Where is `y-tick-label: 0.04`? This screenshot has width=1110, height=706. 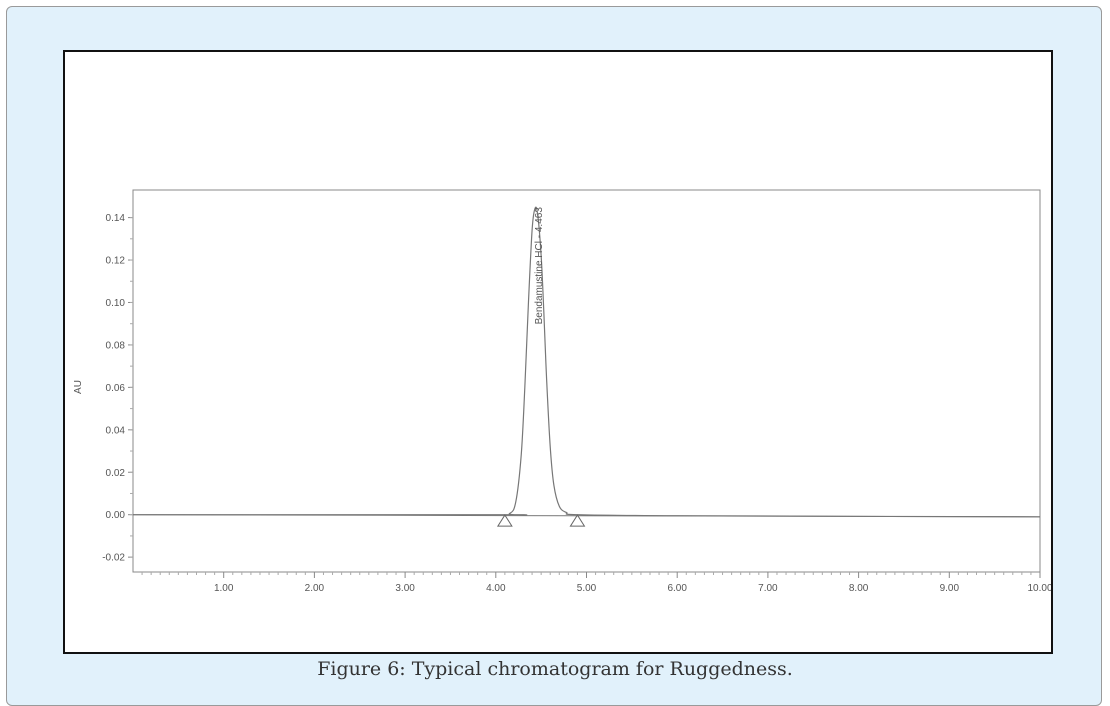
y-tick-label: 0.04 is located at coordinates (116, 430).